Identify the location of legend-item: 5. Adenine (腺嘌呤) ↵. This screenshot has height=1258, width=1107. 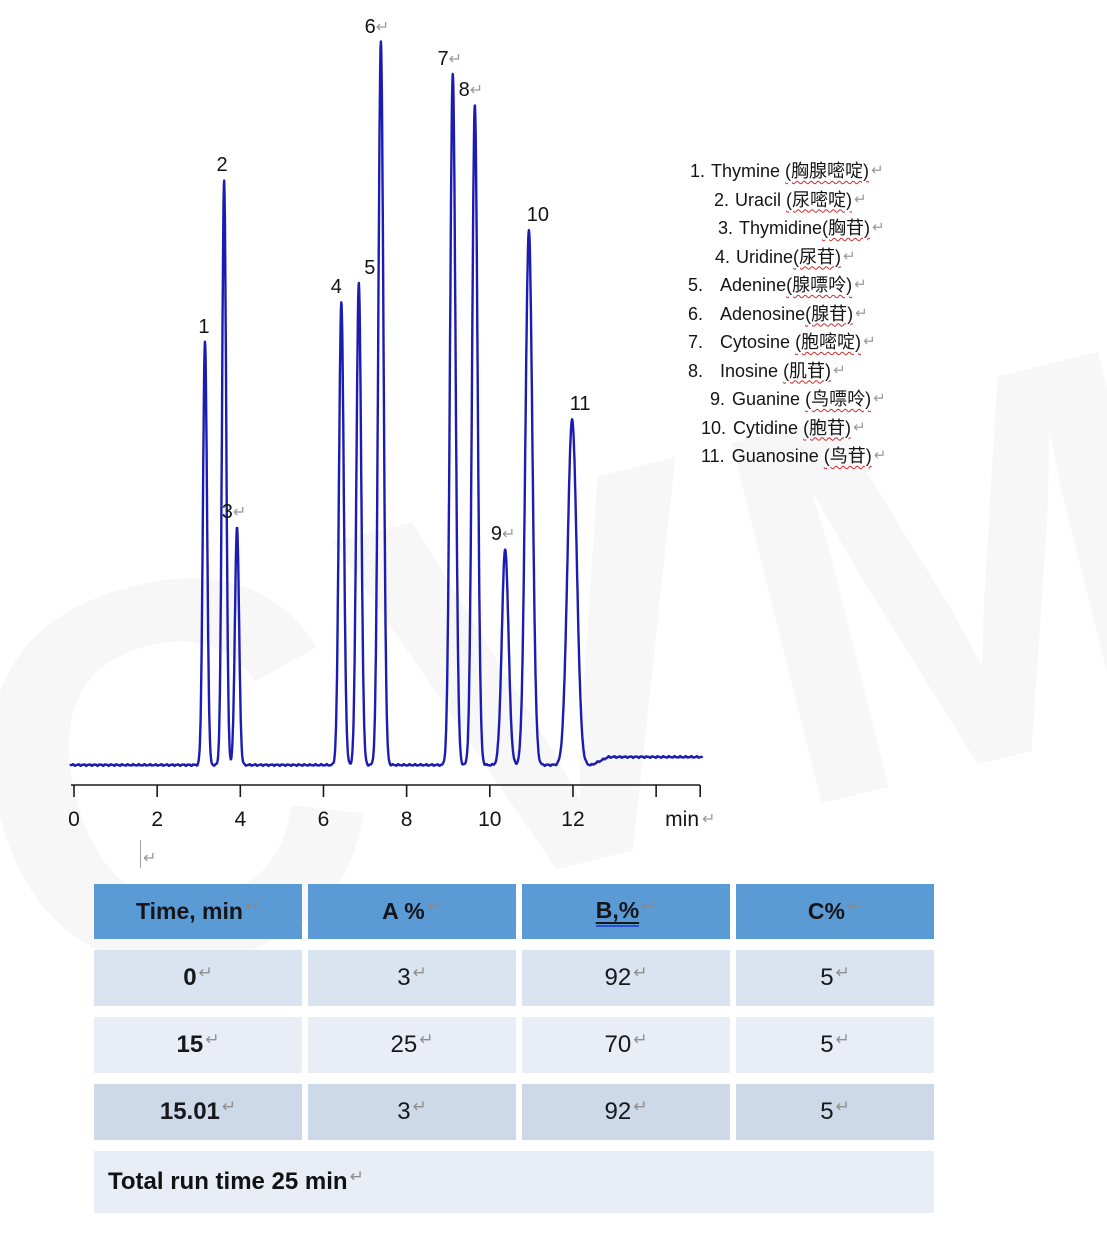
(787, 285).